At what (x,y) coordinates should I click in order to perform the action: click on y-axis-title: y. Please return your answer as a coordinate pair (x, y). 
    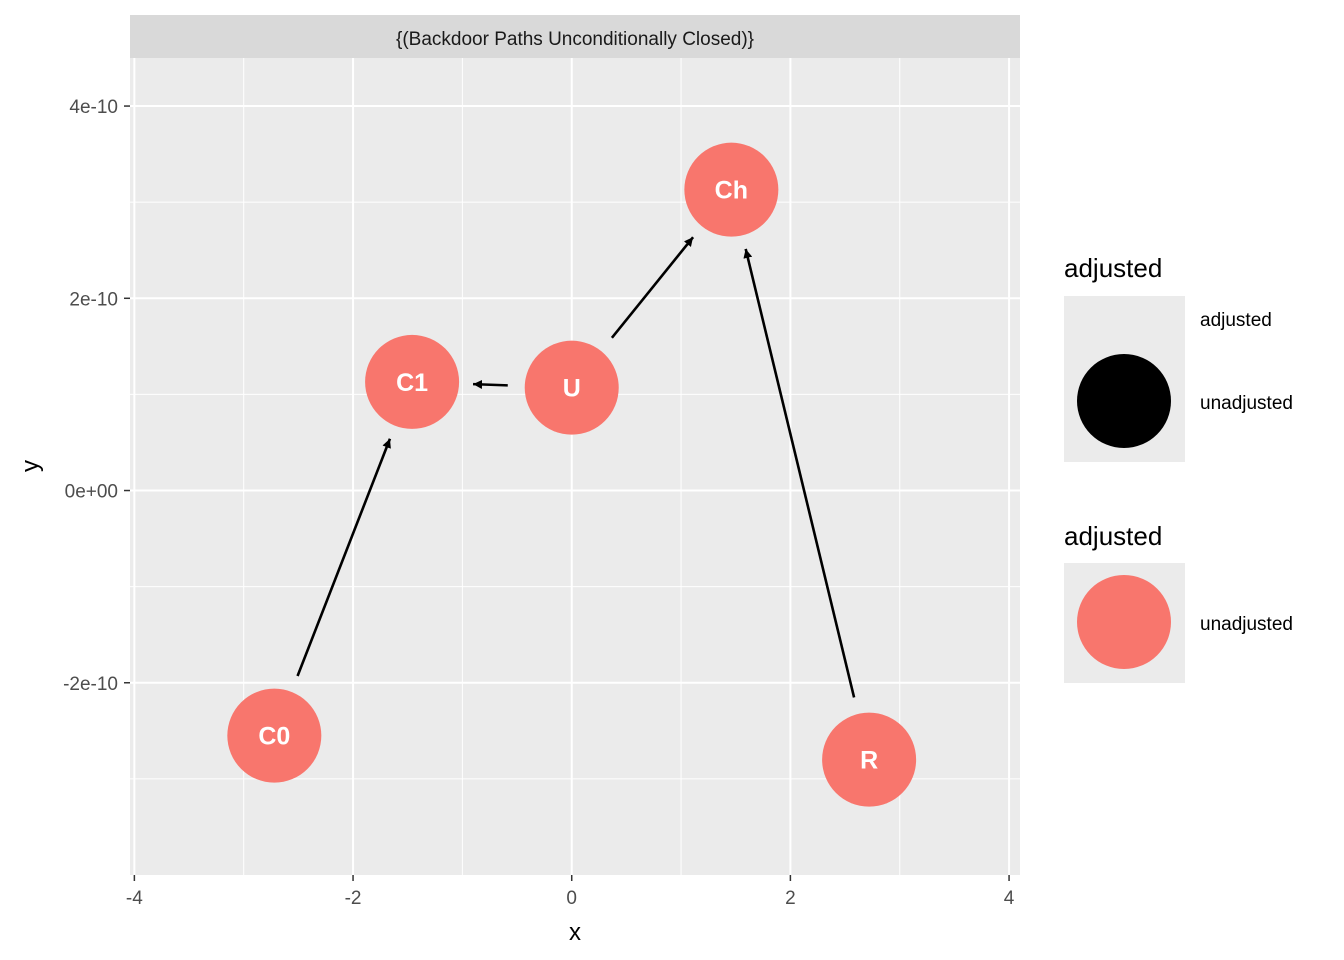
    Looking at the image, I should click on (30, 466).